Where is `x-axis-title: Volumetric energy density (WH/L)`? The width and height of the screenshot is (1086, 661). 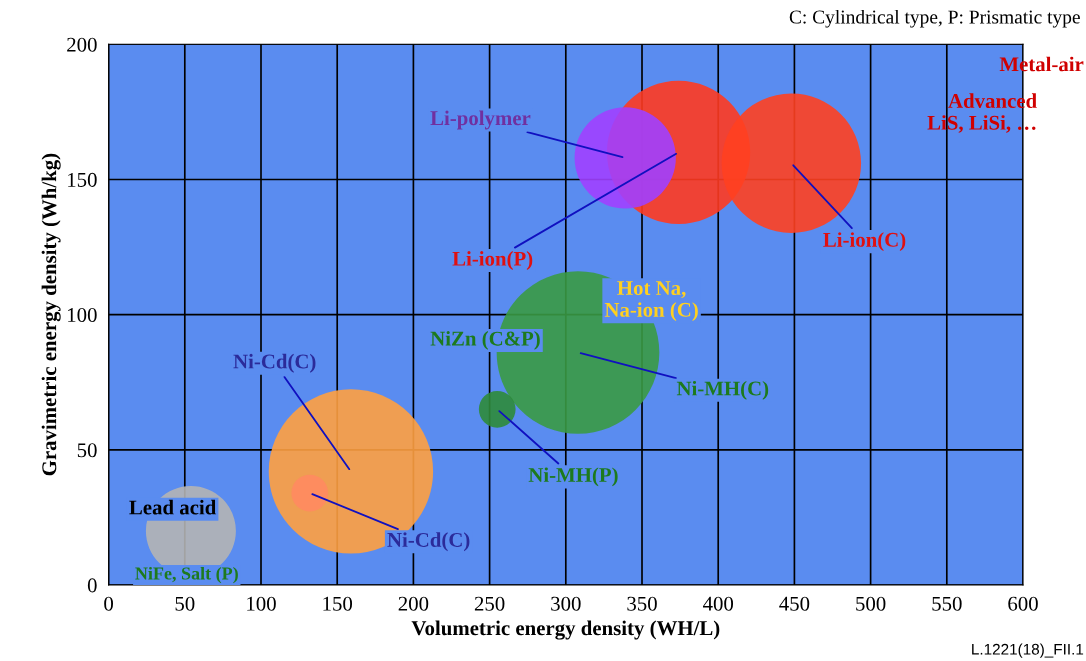
x-axis-title: Volumetric energy density (WH/L) is located at coordinates (565, 630).